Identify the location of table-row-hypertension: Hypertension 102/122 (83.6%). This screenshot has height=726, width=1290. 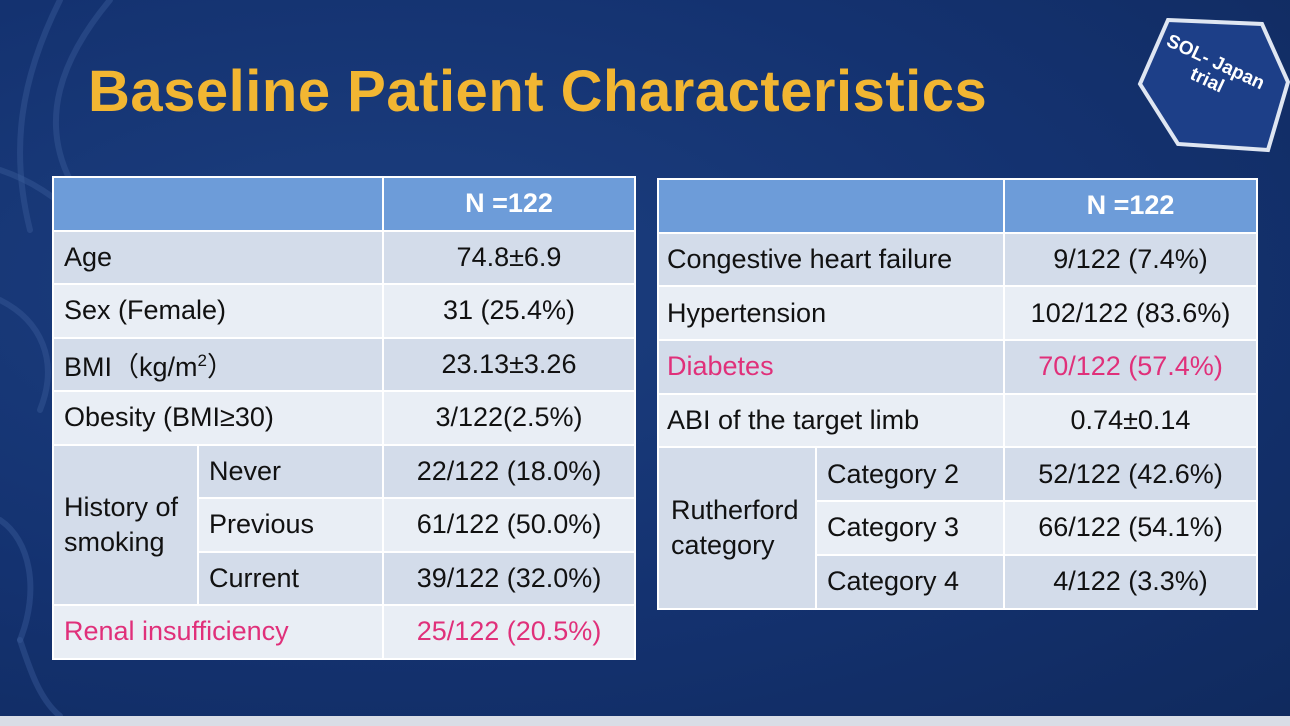
(957, 313).